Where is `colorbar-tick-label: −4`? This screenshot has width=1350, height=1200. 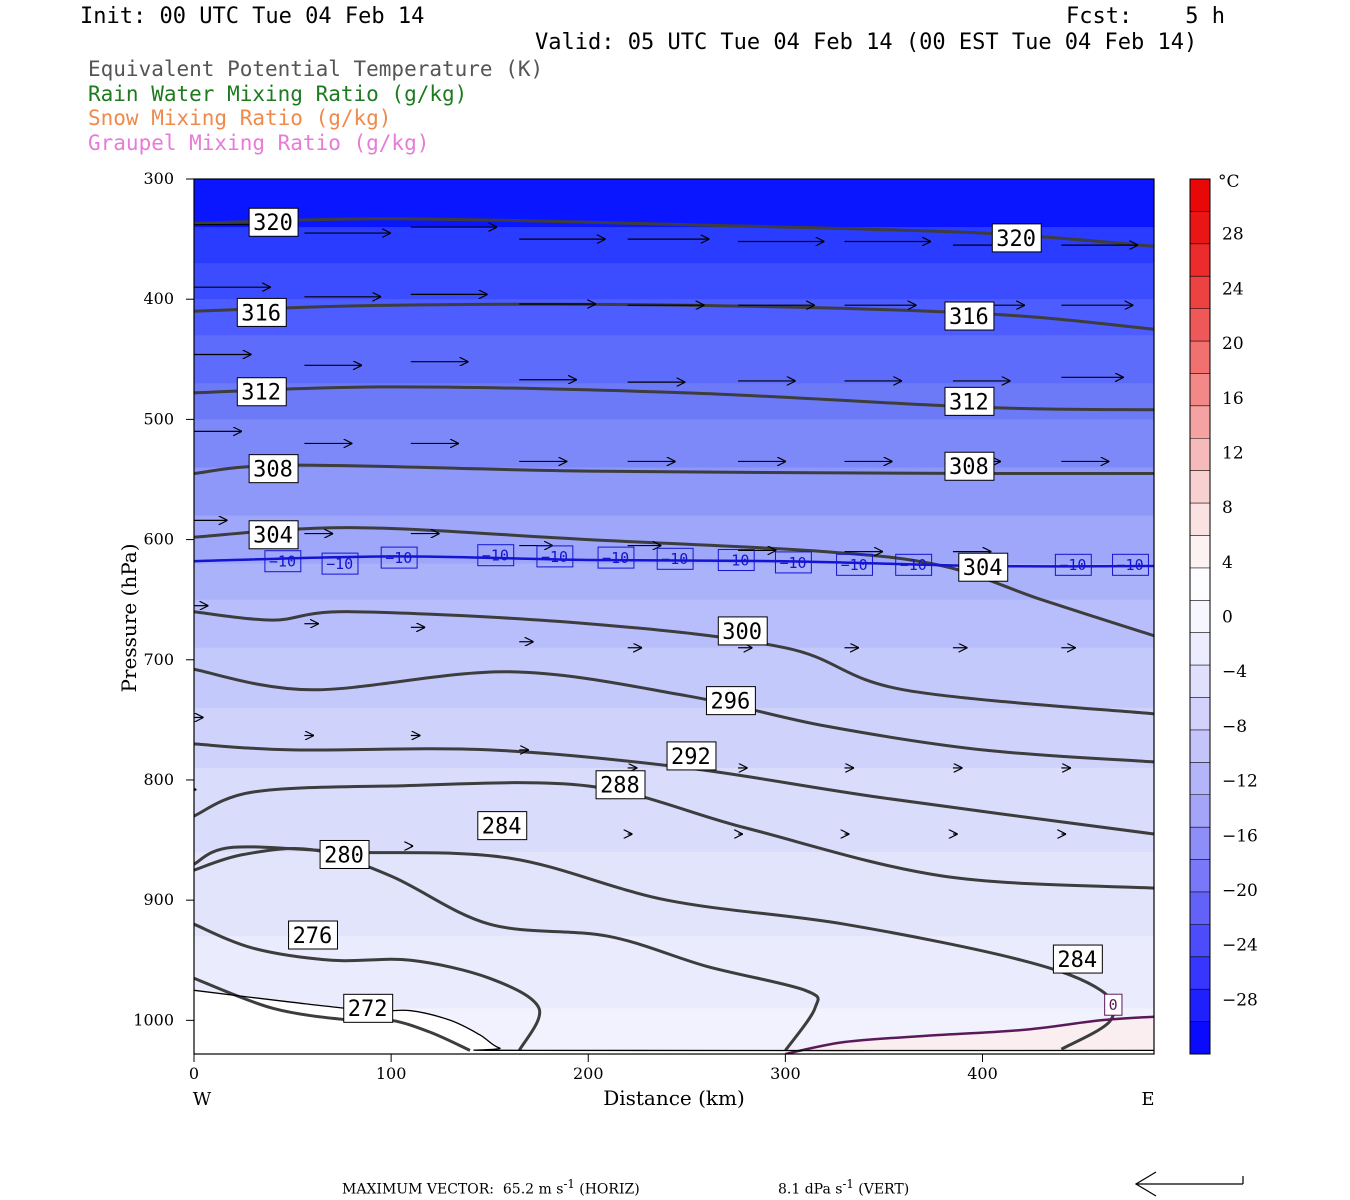
colorbar-tick-label: −4 is located at coordinates (1234, 672).